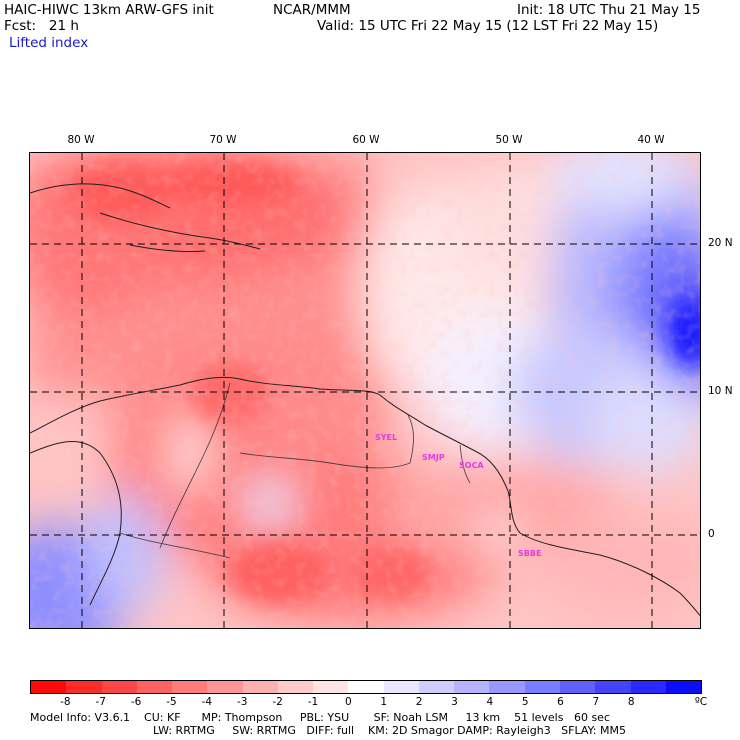 The height and width of the screenshot is (740, 740). I want to click on colorbar-tick-label: -2, so click(277, 702).